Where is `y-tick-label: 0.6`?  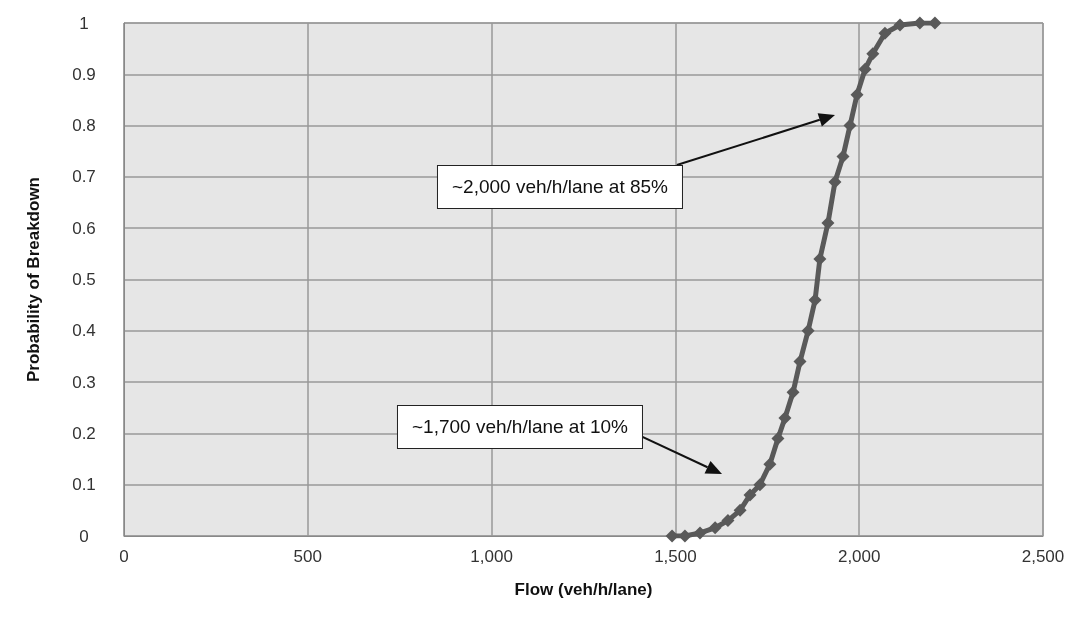
y-tick-label: 0.6 is located at coordinates (84, 228).